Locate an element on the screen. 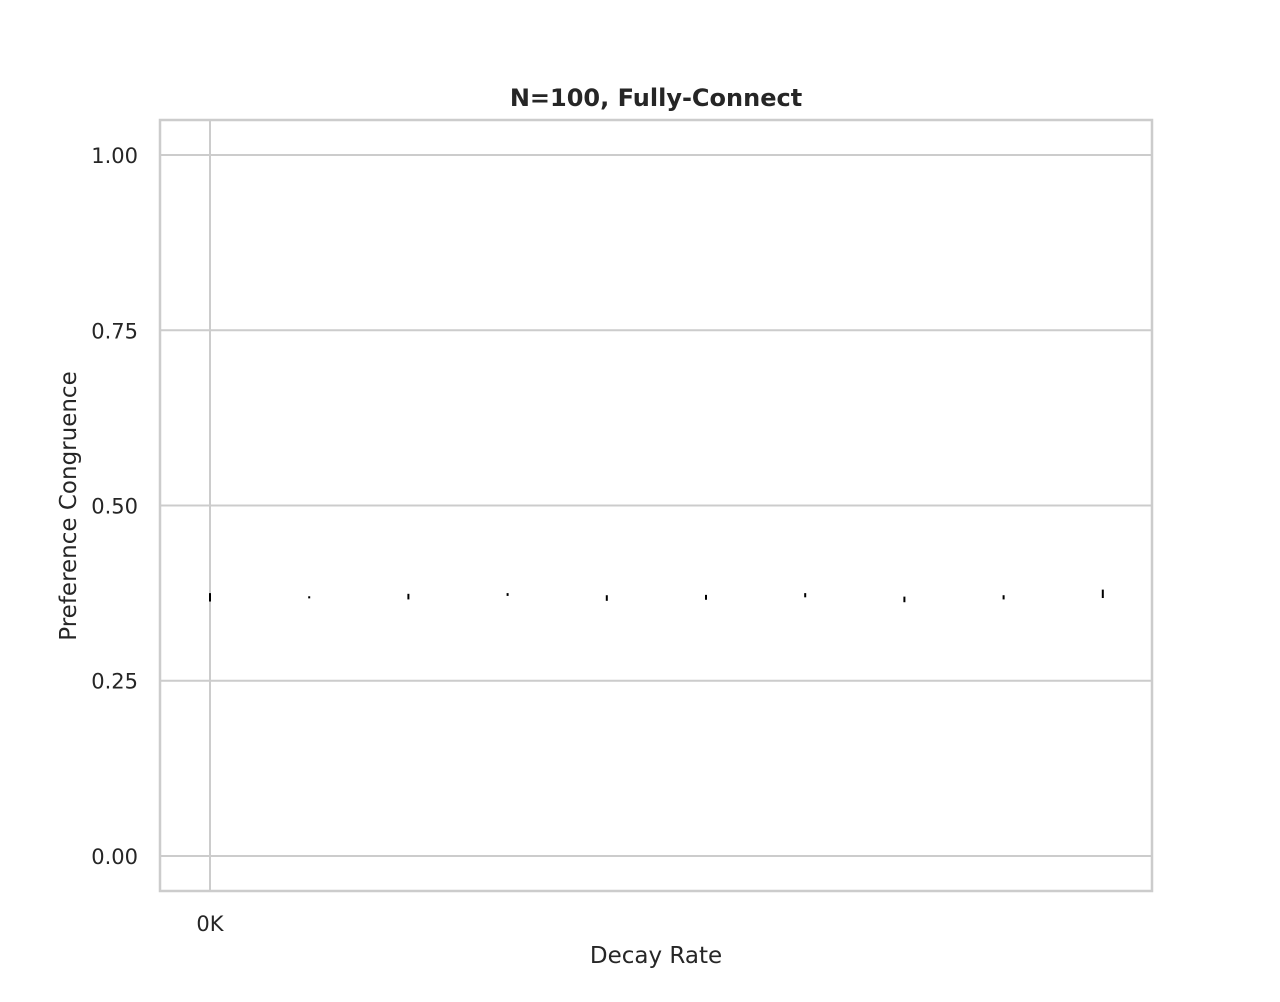  chart-title: N=100, Fully-Connect is located at coordinates (656, 98).